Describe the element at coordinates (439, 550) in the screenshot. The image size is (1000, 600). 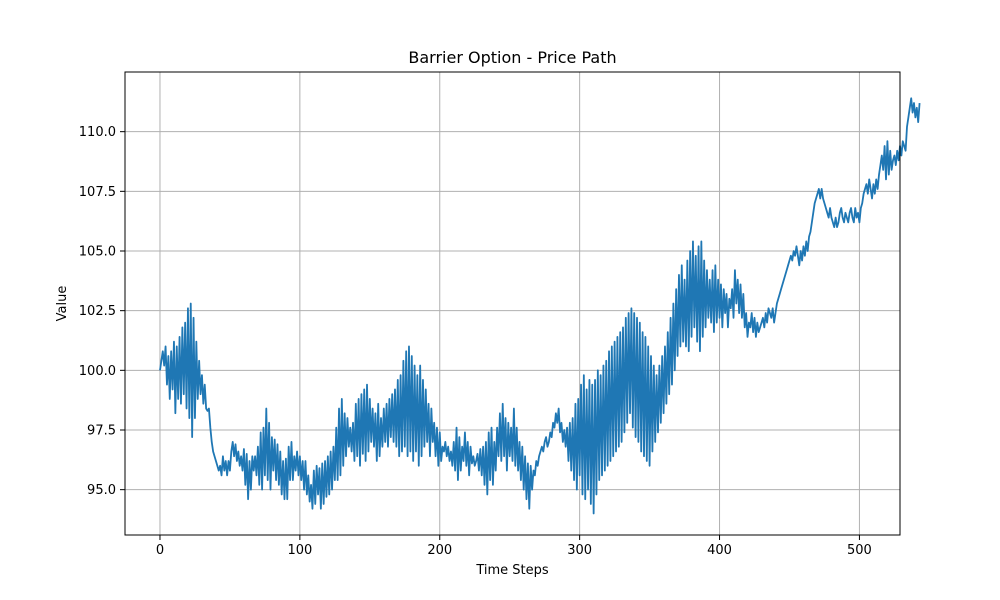
I see `x-tick-label: 200` at that location.